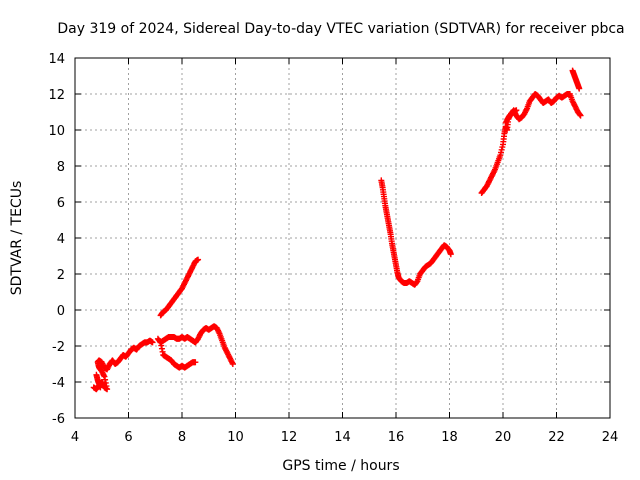  What do you see at coordinates (289, 437) in the screenshot?
I see `x-tick-label: 12` at bounding box center [289, 437].